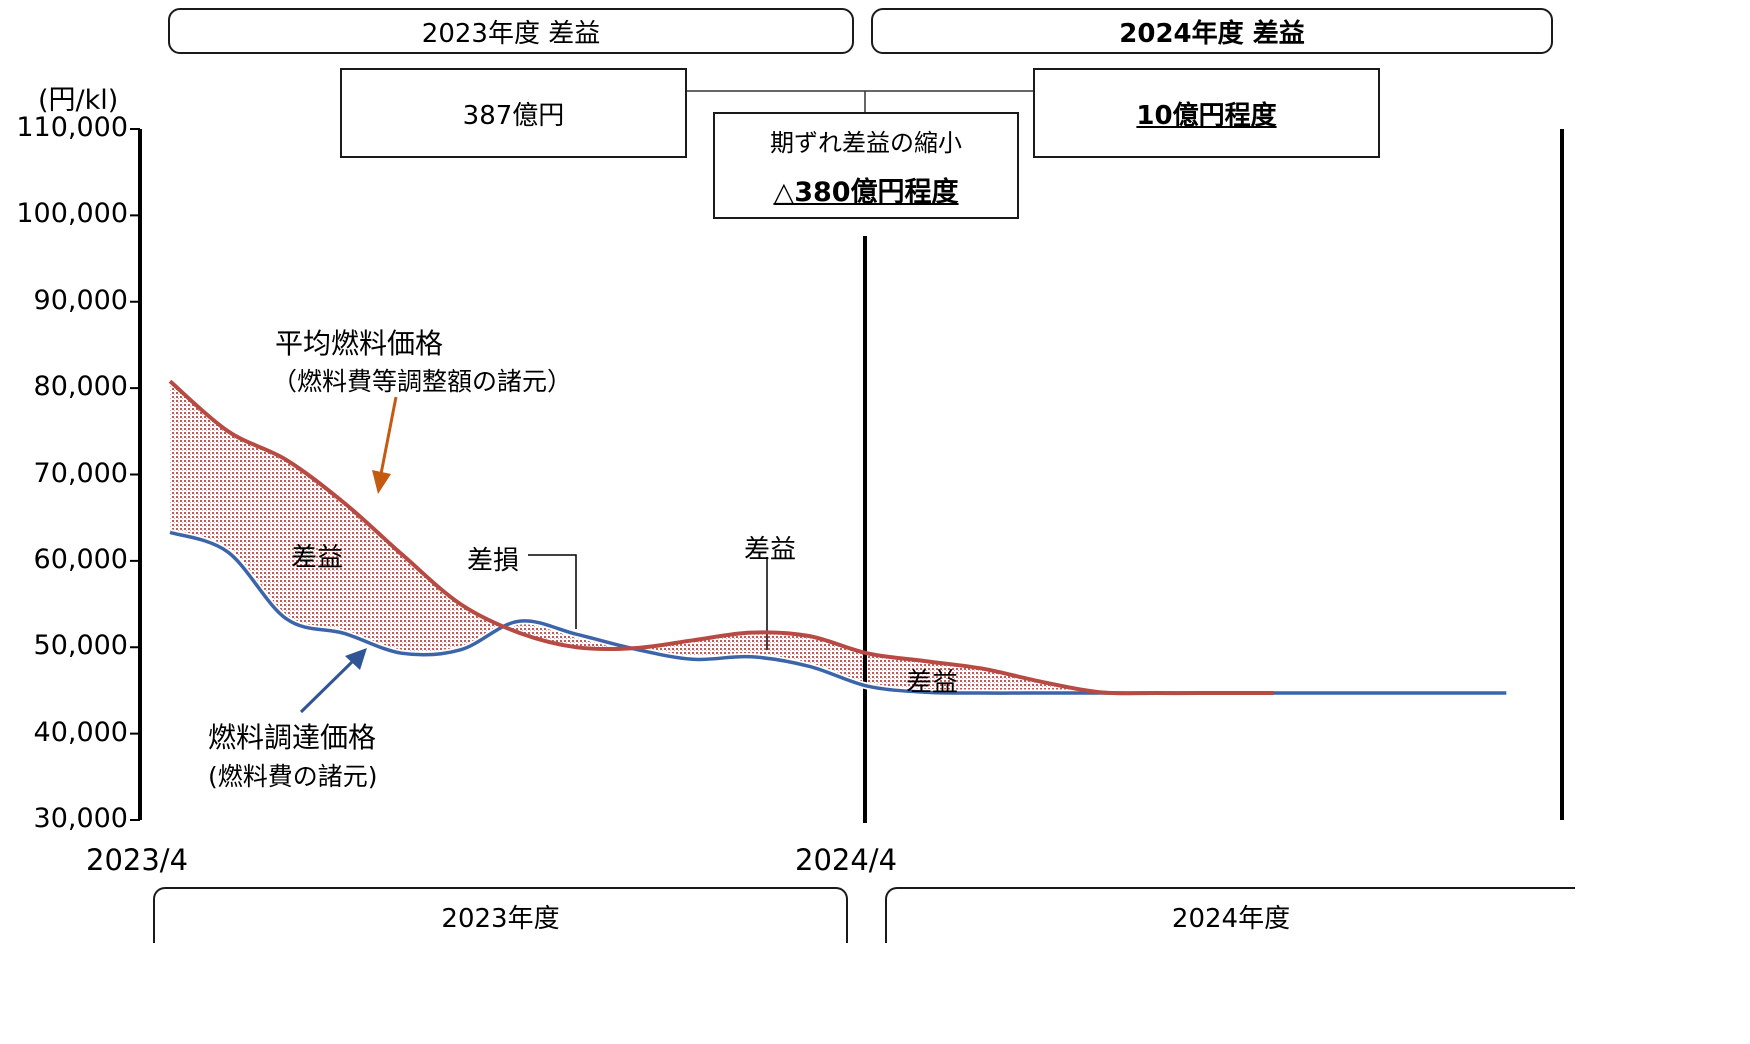 This screenshot has width=1750, height=1044. What do you see at coordinates (770, 550) in the screenshot?
I see `gain-label-2: 差益` at bounding box center [770, 550].